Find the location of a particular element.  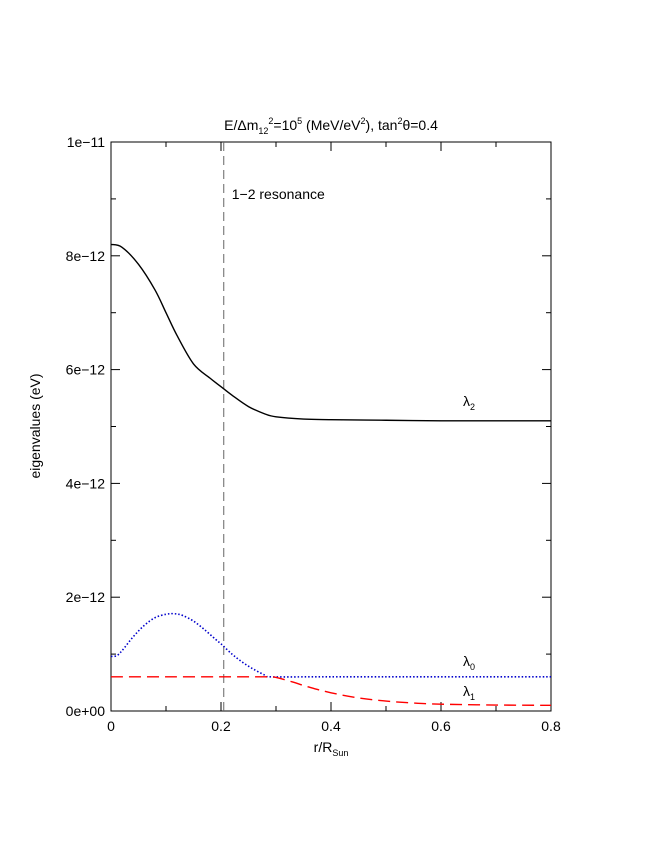

y-tick-label: 2e−12 is located at coordinates (86, 597).